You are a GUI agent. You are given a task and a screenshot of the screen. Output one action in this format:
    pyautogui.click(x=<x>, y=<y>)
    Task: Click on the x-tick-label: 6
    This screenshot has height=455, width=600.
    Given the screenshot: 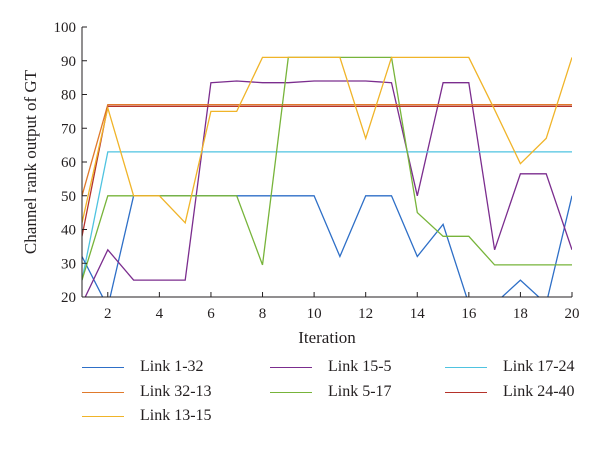 What is the action you would take?
    pyautogui.click(x=211, y=314)
    